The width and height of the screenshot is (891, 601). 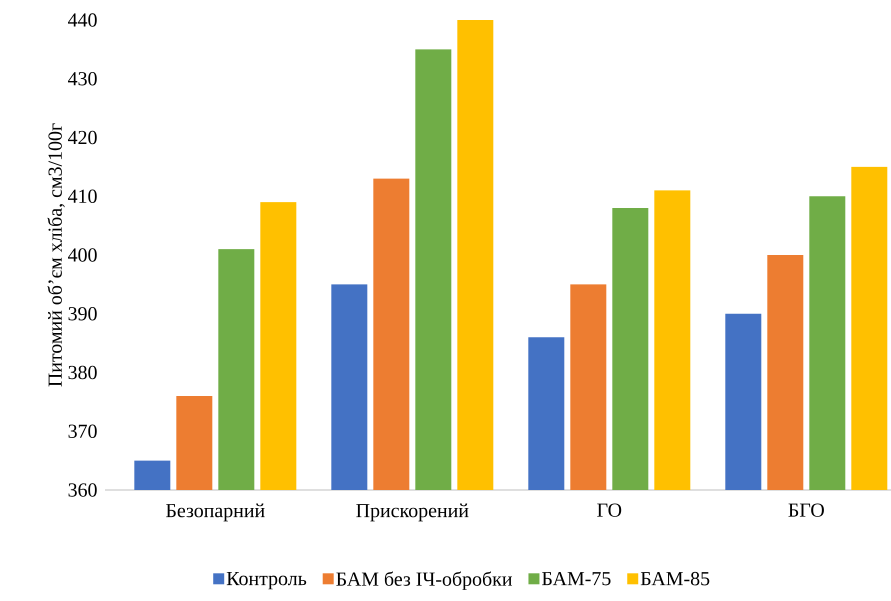 What do you see at coordinates (675, 579) in the screenshot?
I see `legend-label: БАМ-85` at bounding box center [675, 579].